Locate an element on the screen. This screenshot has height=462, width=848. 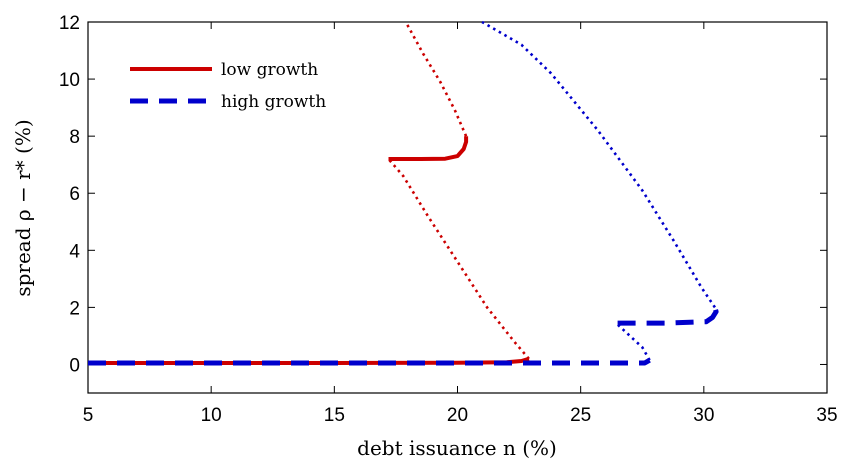
y-tick-label: 8 is located at coordinates (74, 137).